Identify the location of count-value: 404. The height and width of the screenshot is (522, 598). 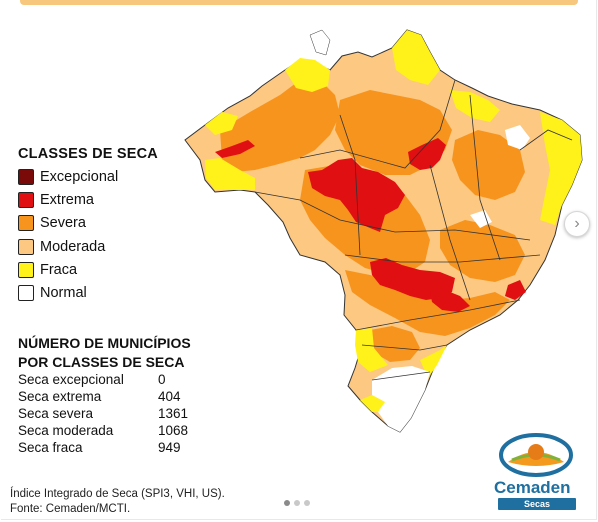
(169, 396).